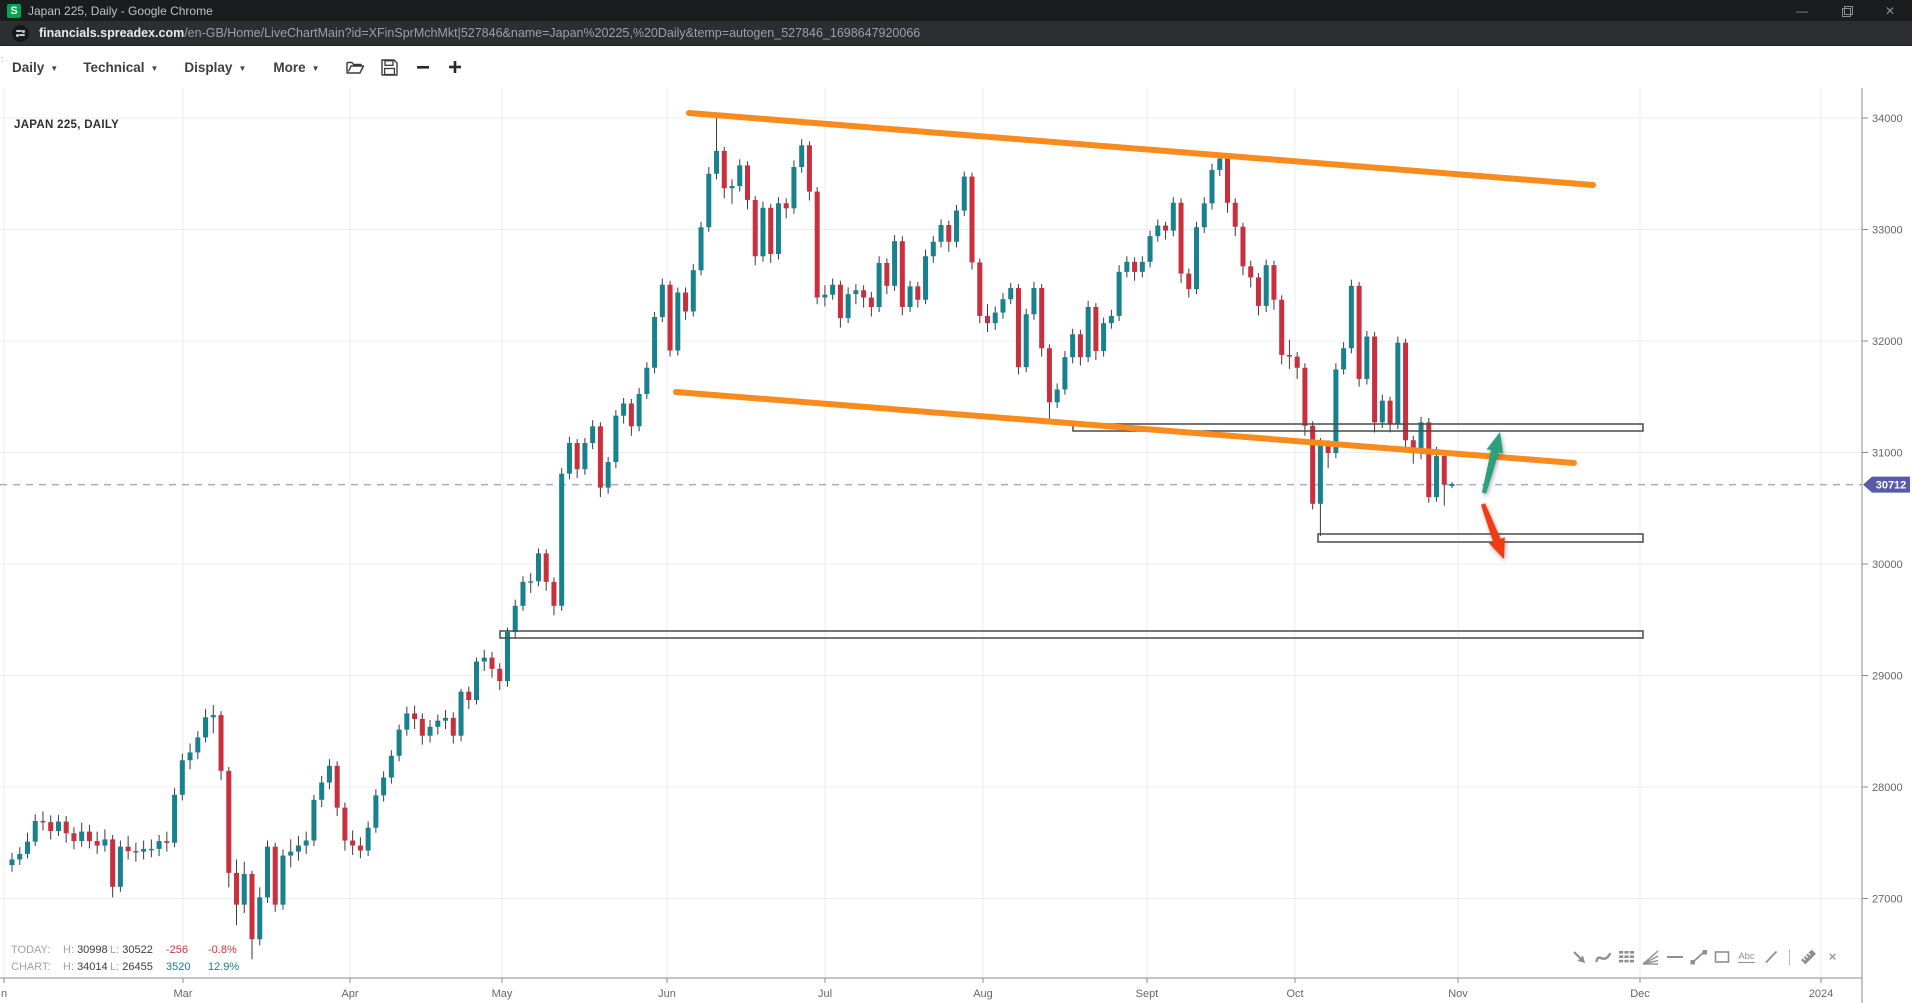 This screenshot has height=1003, width=1912. What do you see at coordinates (224, 966) in the screenshot?
I see `chart-change-pct: 12.9%` at bounding box center [224, 966].